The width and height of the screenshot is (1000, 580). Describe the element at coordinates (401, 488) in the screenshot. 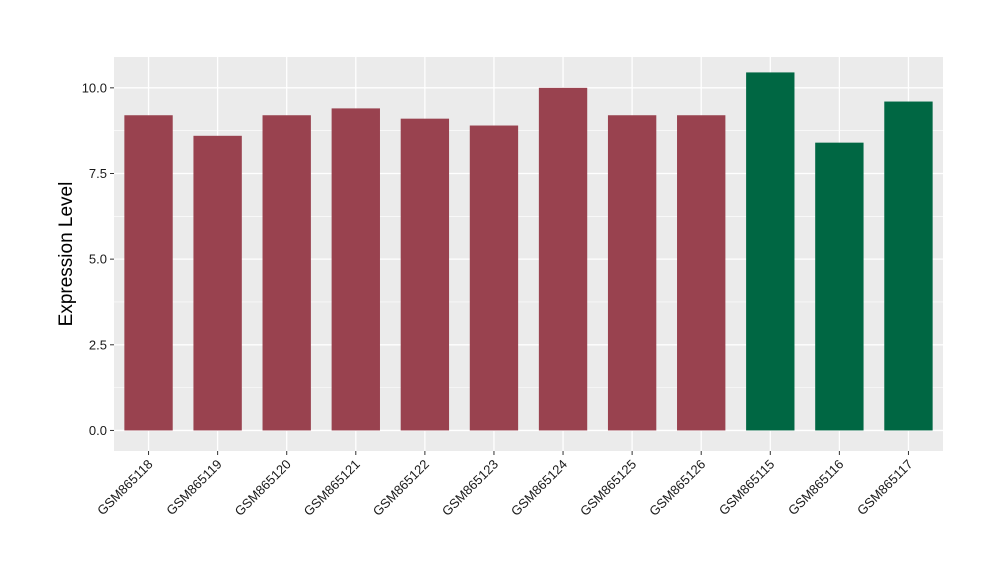

I see `x-tick-label: GSM865122` at that location.